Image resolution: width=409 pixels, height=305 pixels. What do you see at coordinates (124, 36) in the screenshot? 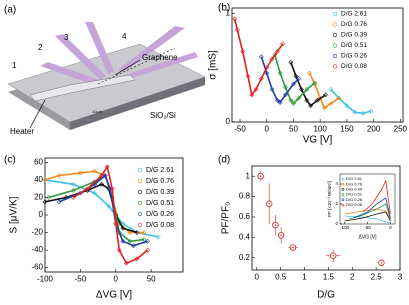
I see `electrode-label: 4` at bounding box center [124, 36].